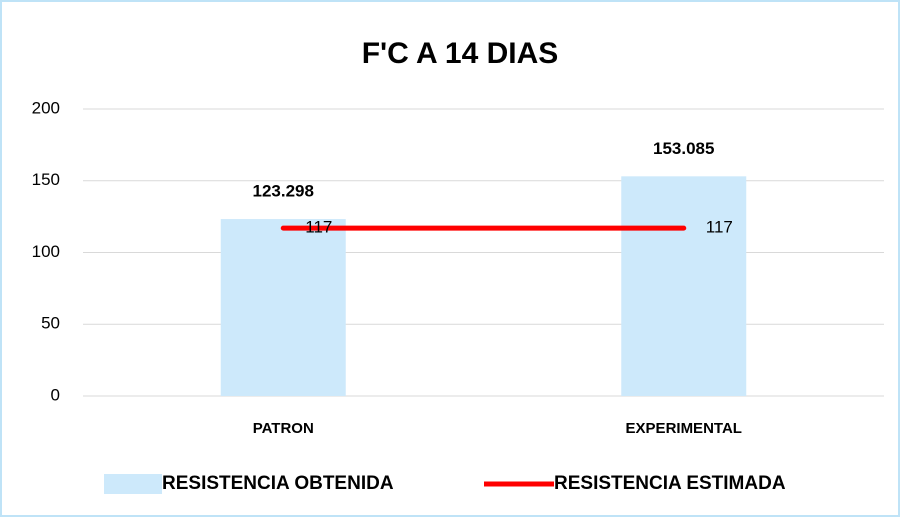  What do you see at coordinates (684, 428) in the screenshot?
I see `x-tick-label: EXPERIMENTAL` at bounding box center [684, 428].